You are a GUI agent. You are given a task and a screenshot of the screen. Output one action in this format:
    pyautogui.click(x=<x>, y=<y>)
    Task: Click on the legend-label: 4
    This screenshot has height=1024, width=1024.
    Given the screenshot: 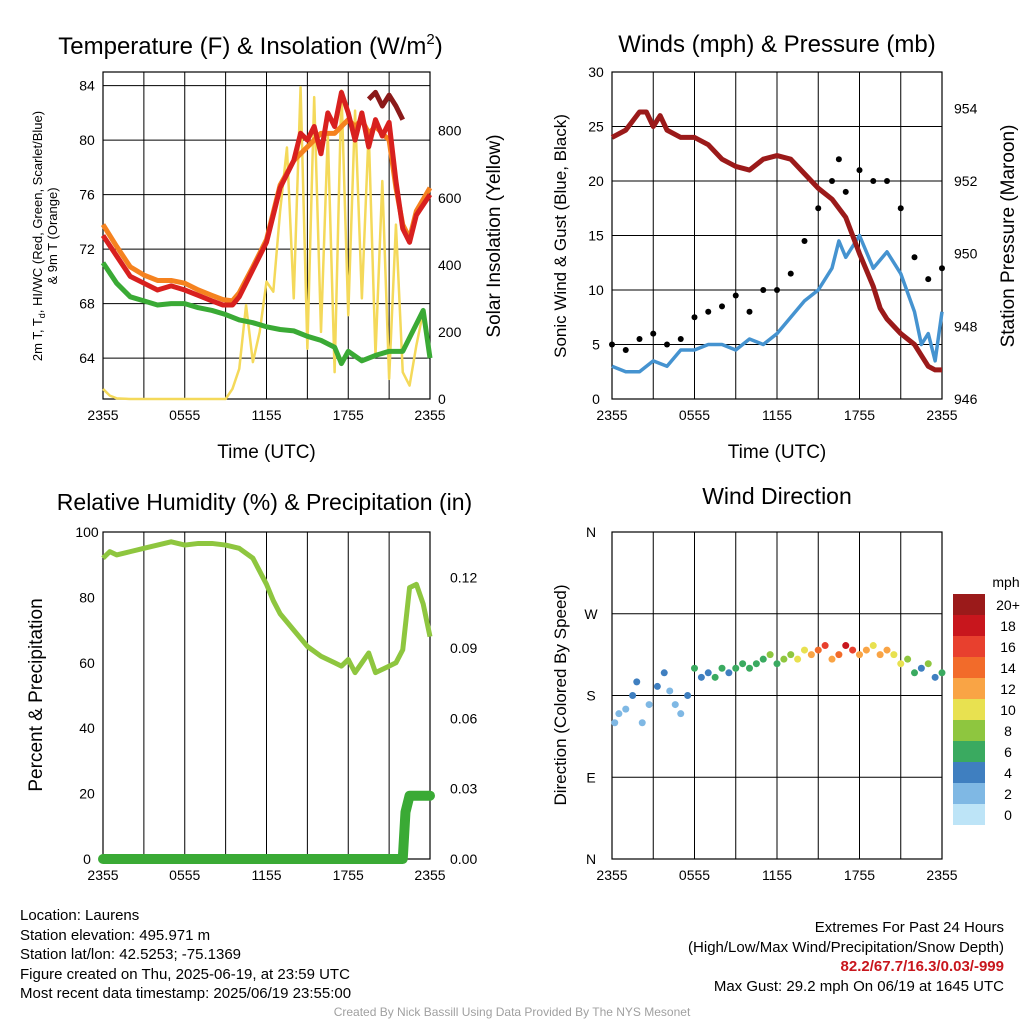 What is the action you would take?
    pyautogui.click(x=1008, y=773)
    